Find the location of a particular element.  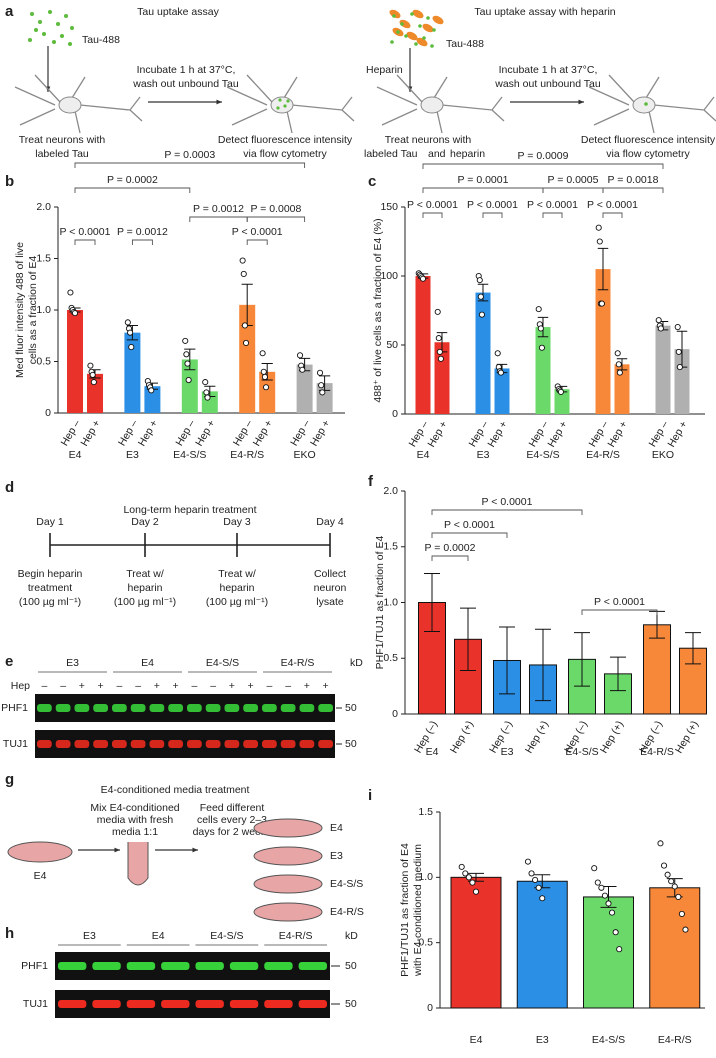

group-label: E4-R/S is located at coordinates (247, 455).